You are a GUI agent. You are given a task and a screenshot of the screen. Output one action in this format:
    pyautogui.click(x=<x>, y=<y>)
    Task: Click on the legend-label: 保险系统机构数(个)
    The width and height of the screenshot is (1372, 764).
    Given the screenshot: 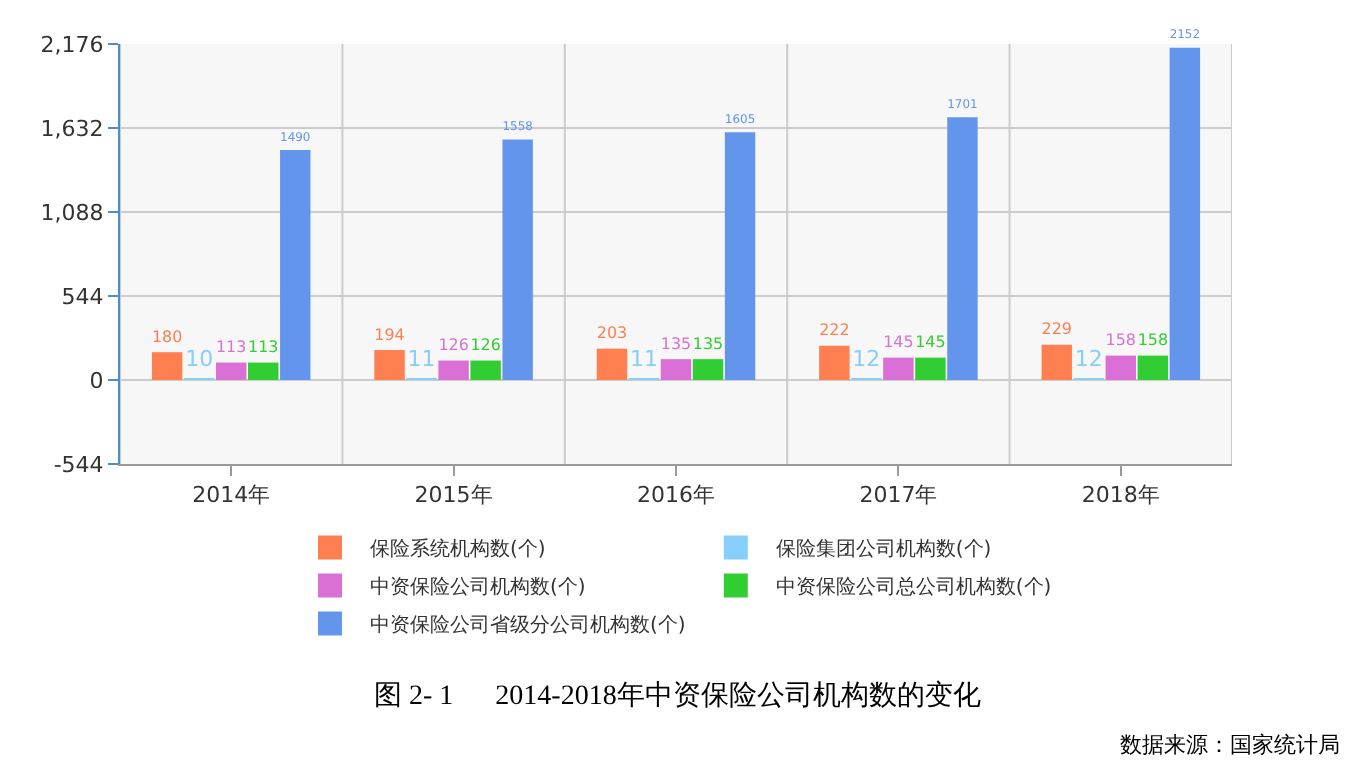 What is the action you would take?
    pyautogui.click(x=458, y=549)
    